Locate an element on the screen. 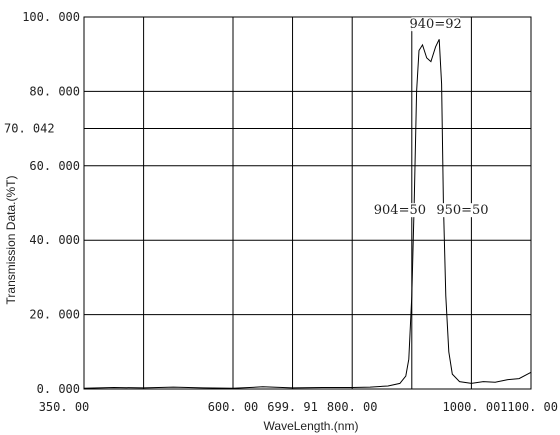  y-tick-label: 70. 042 is located at coordinates (29, 128).